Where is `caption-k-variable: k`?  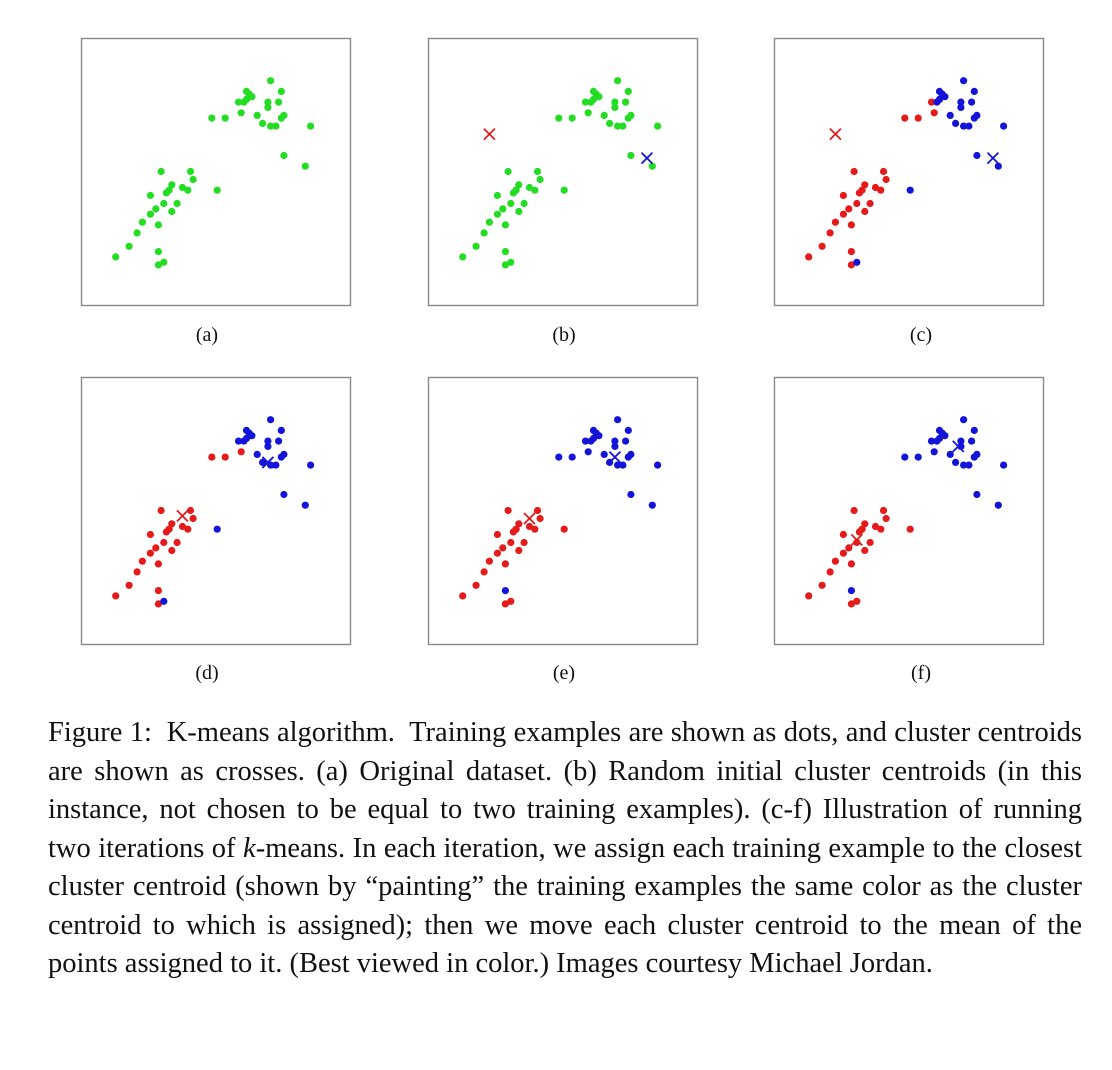 caption-k-variable: k is located at coordinates (249, 848).